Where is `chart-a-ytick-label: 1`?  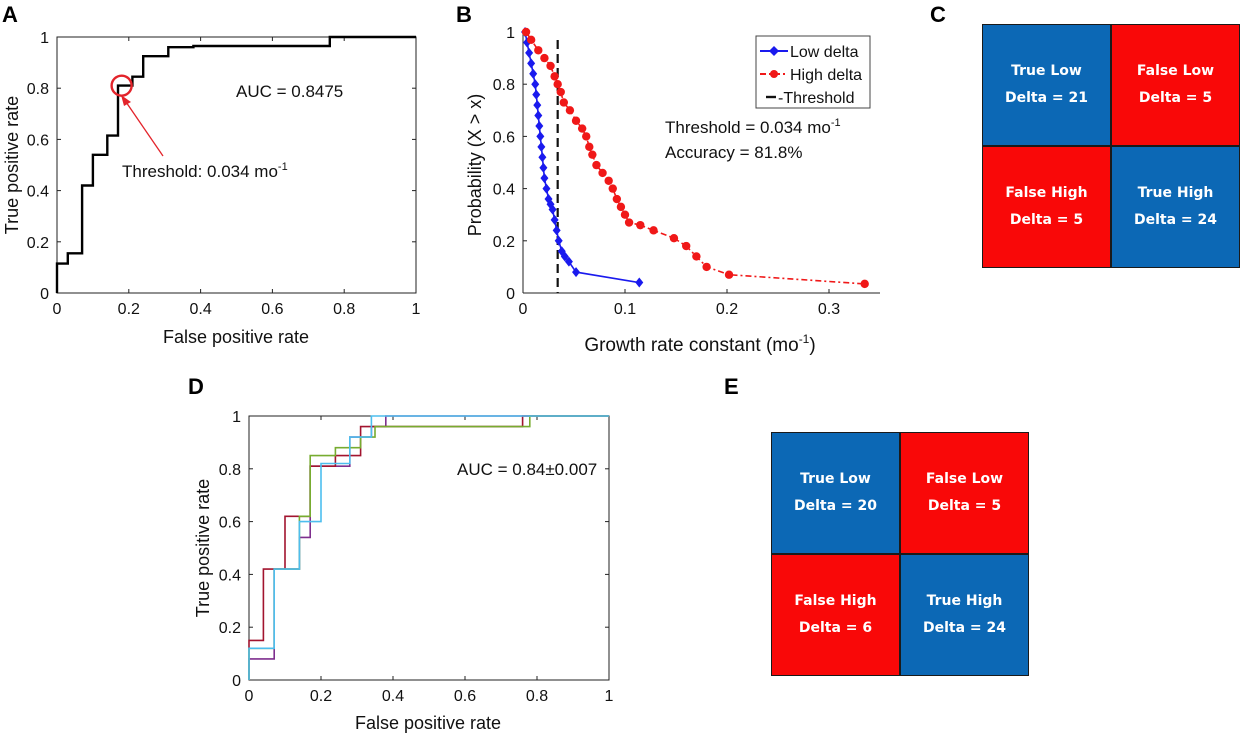
chart-a-ytick-label: 1 is located at coordinates (44, 38).